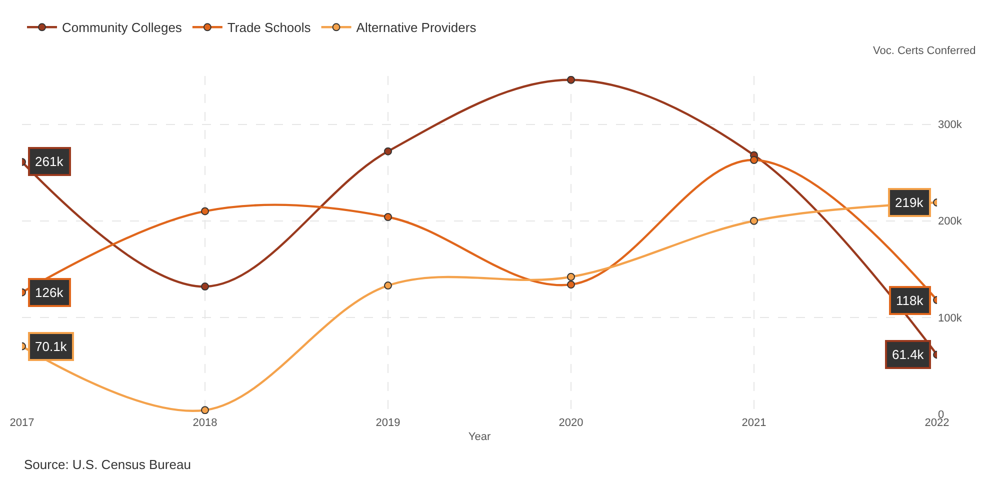  What do you see at coordinates (122, 28) in the screenshot?
I see `legend-label: Community Colleges` at bounding box center [122, 28].